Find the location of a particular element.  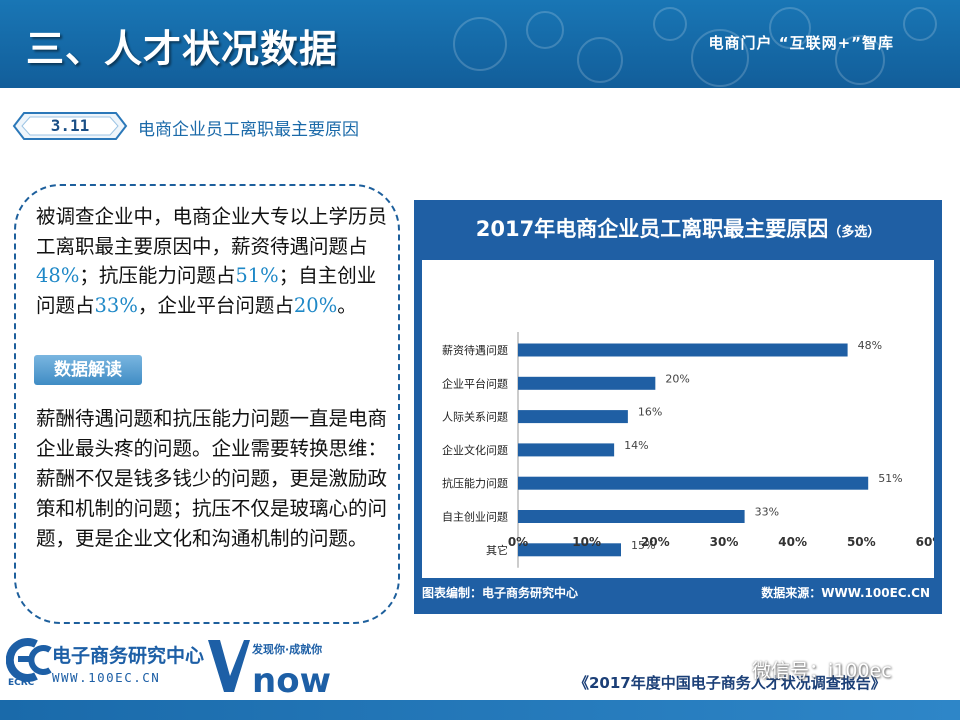

report-title: 《2017年度中国电子商务人才状况调查报告》 is located at coordinates (730, 683).